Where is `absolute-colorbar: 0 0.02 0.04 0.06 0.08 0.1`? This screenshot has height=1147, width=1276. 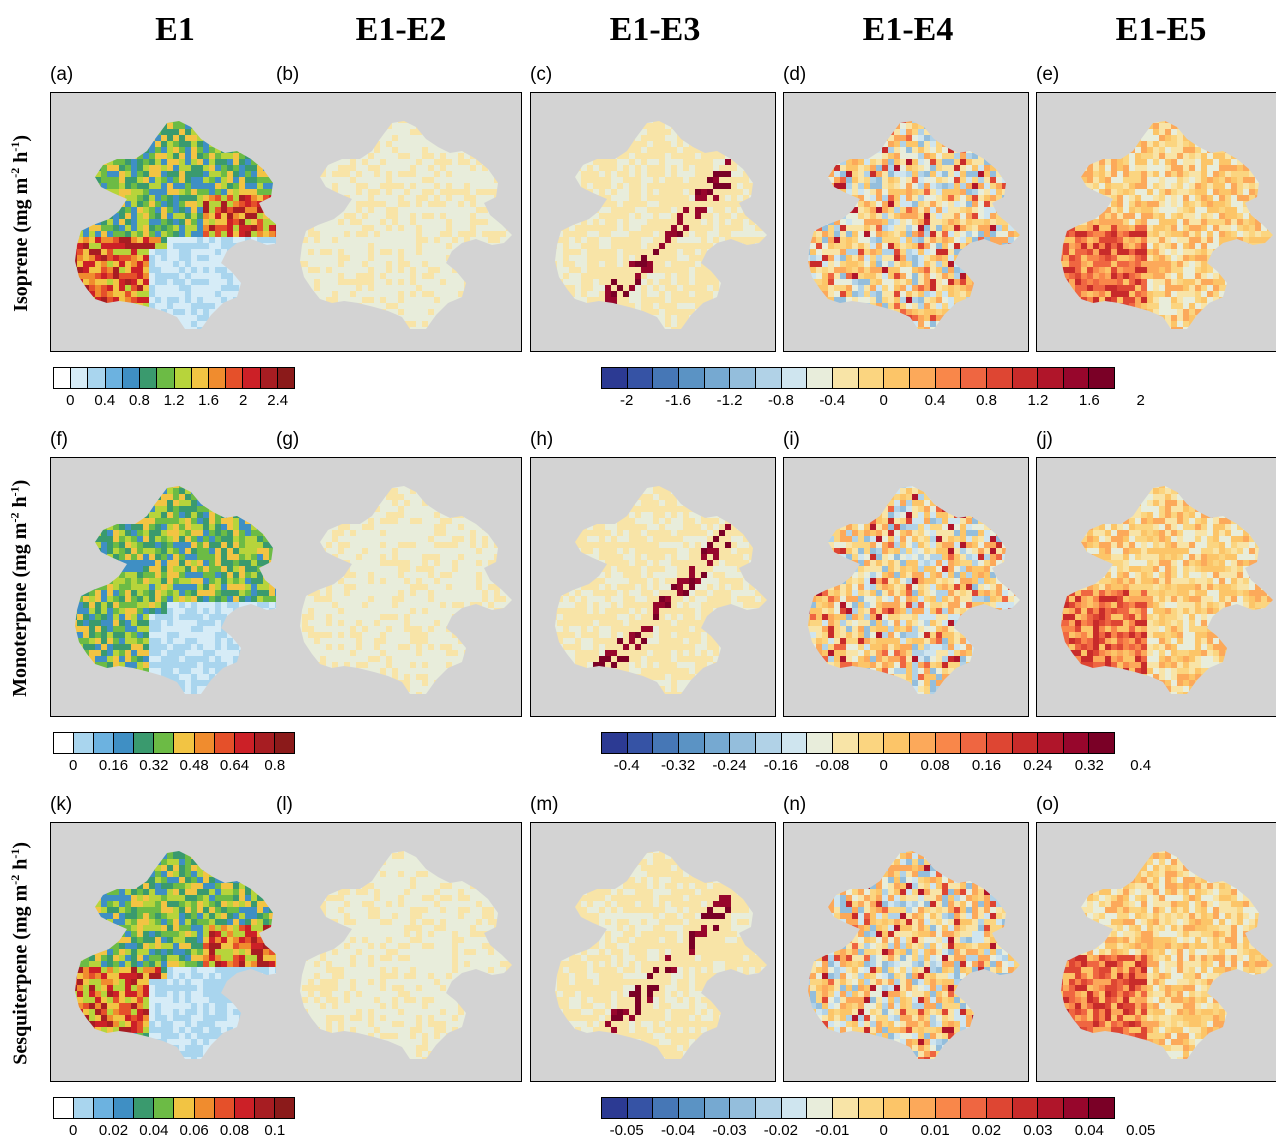
absolute-colorbar: 0 0.02 0.04 0.06 0.08 0.1 is located at coordinates (174, 1118).